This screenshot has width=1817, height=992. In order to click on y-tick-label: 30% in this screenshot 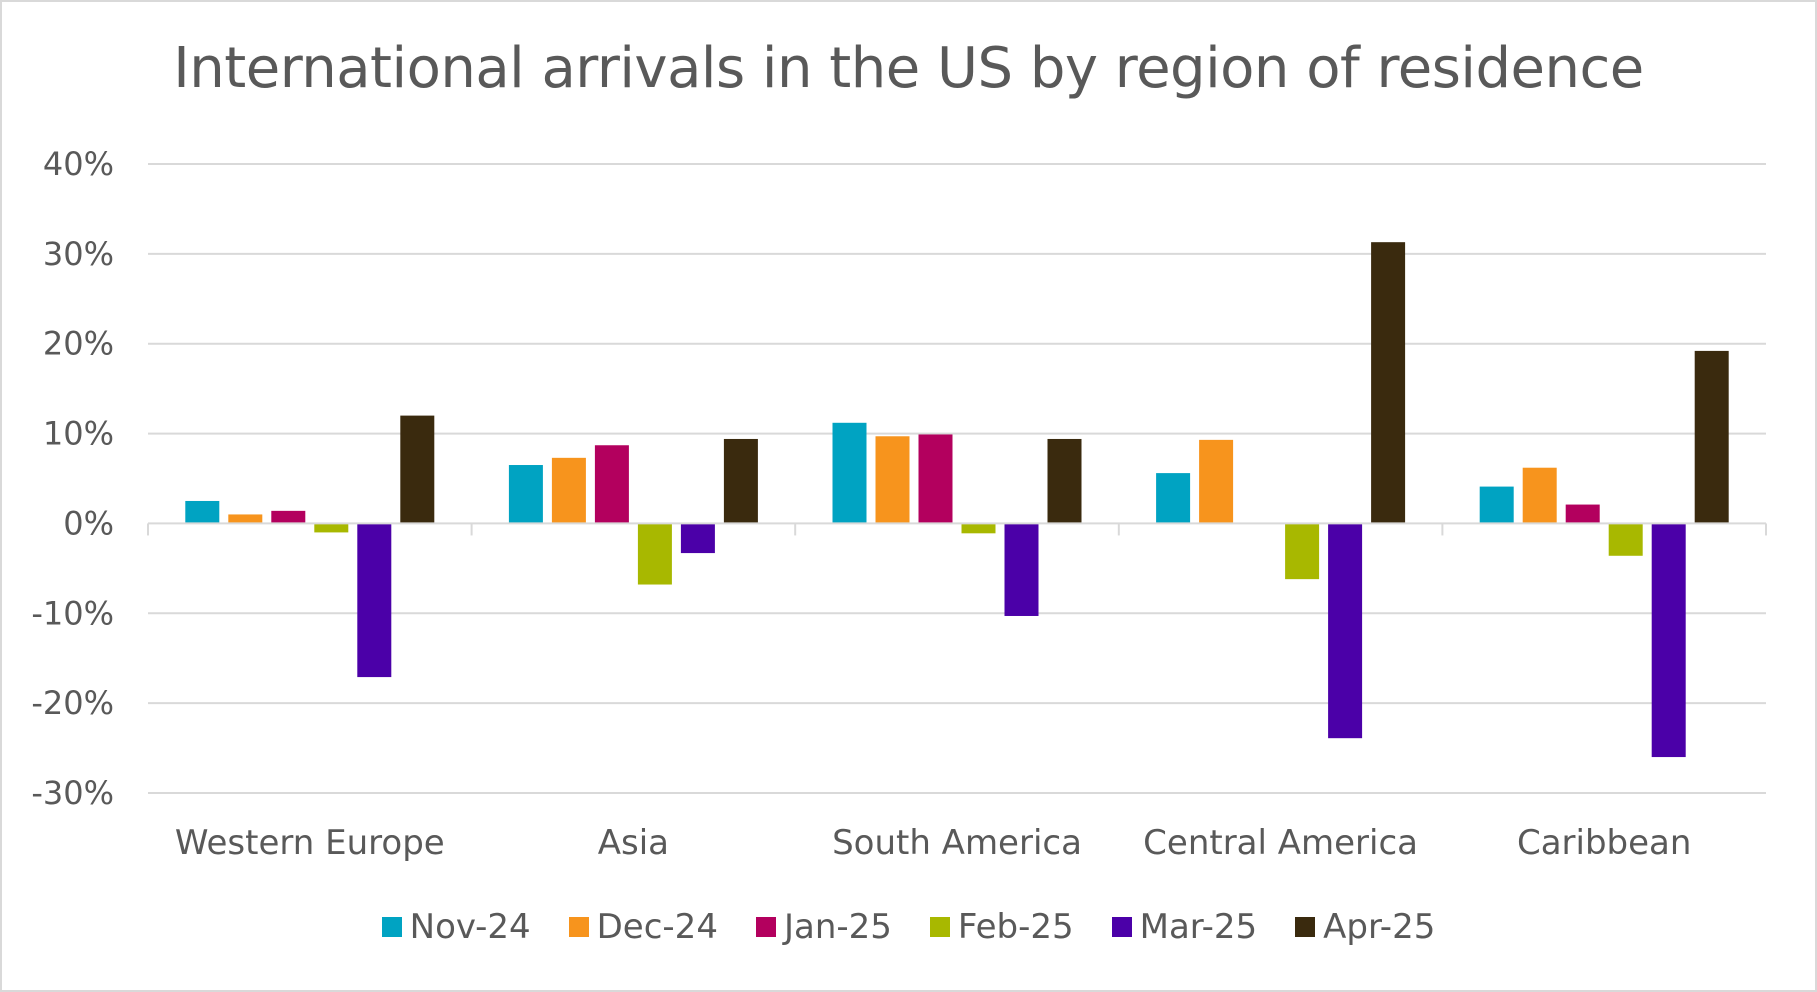, I will do `click(78, 254)`.